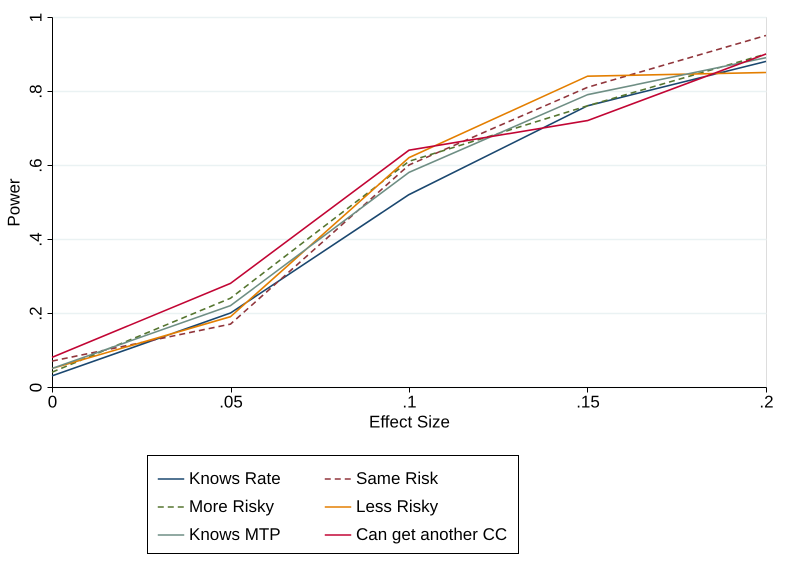  Describe the element at coordinates (235, 478) in the screenshot. I see `legend-label: Knows Rate` at that location.